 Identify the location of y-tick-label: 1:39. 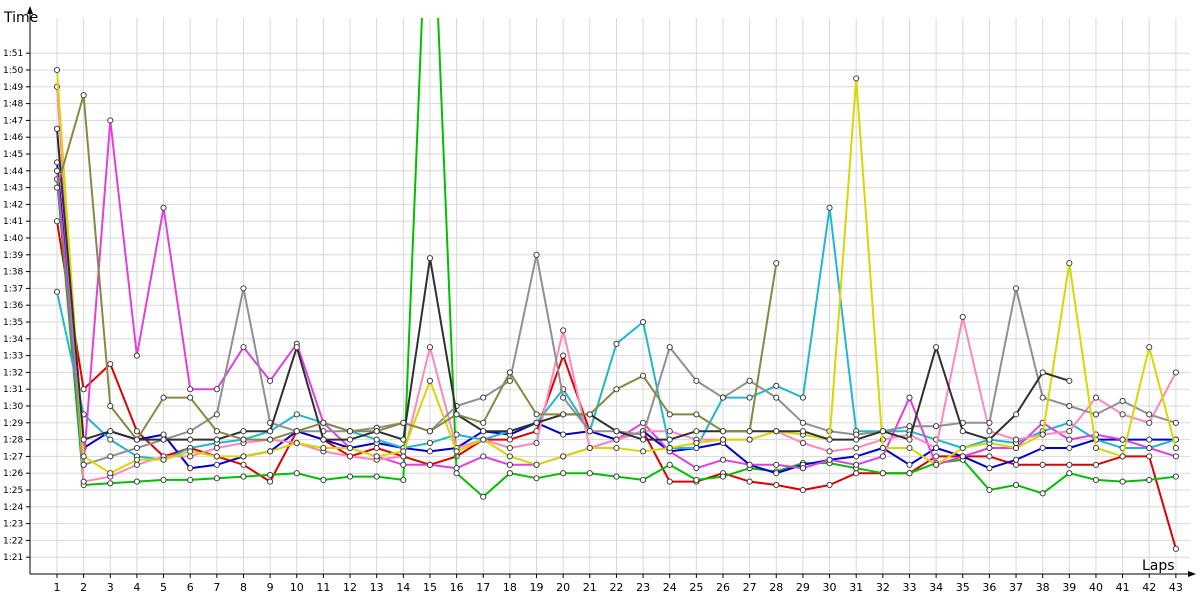
(13, 256).